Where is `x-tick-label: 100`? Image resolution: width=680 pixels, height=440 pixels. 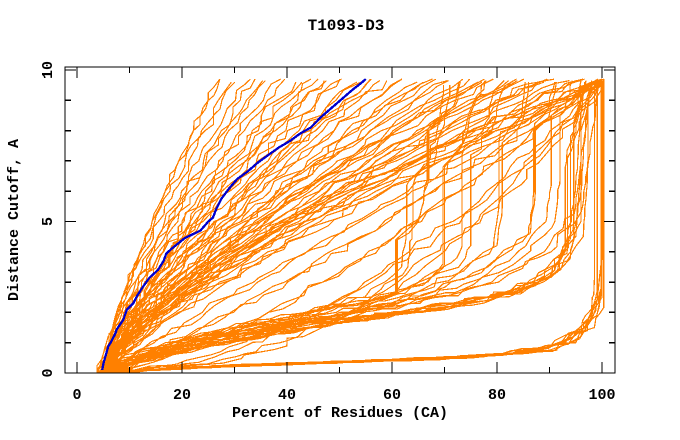 x-tick-label: 100 is located at coordinates (601, 395).